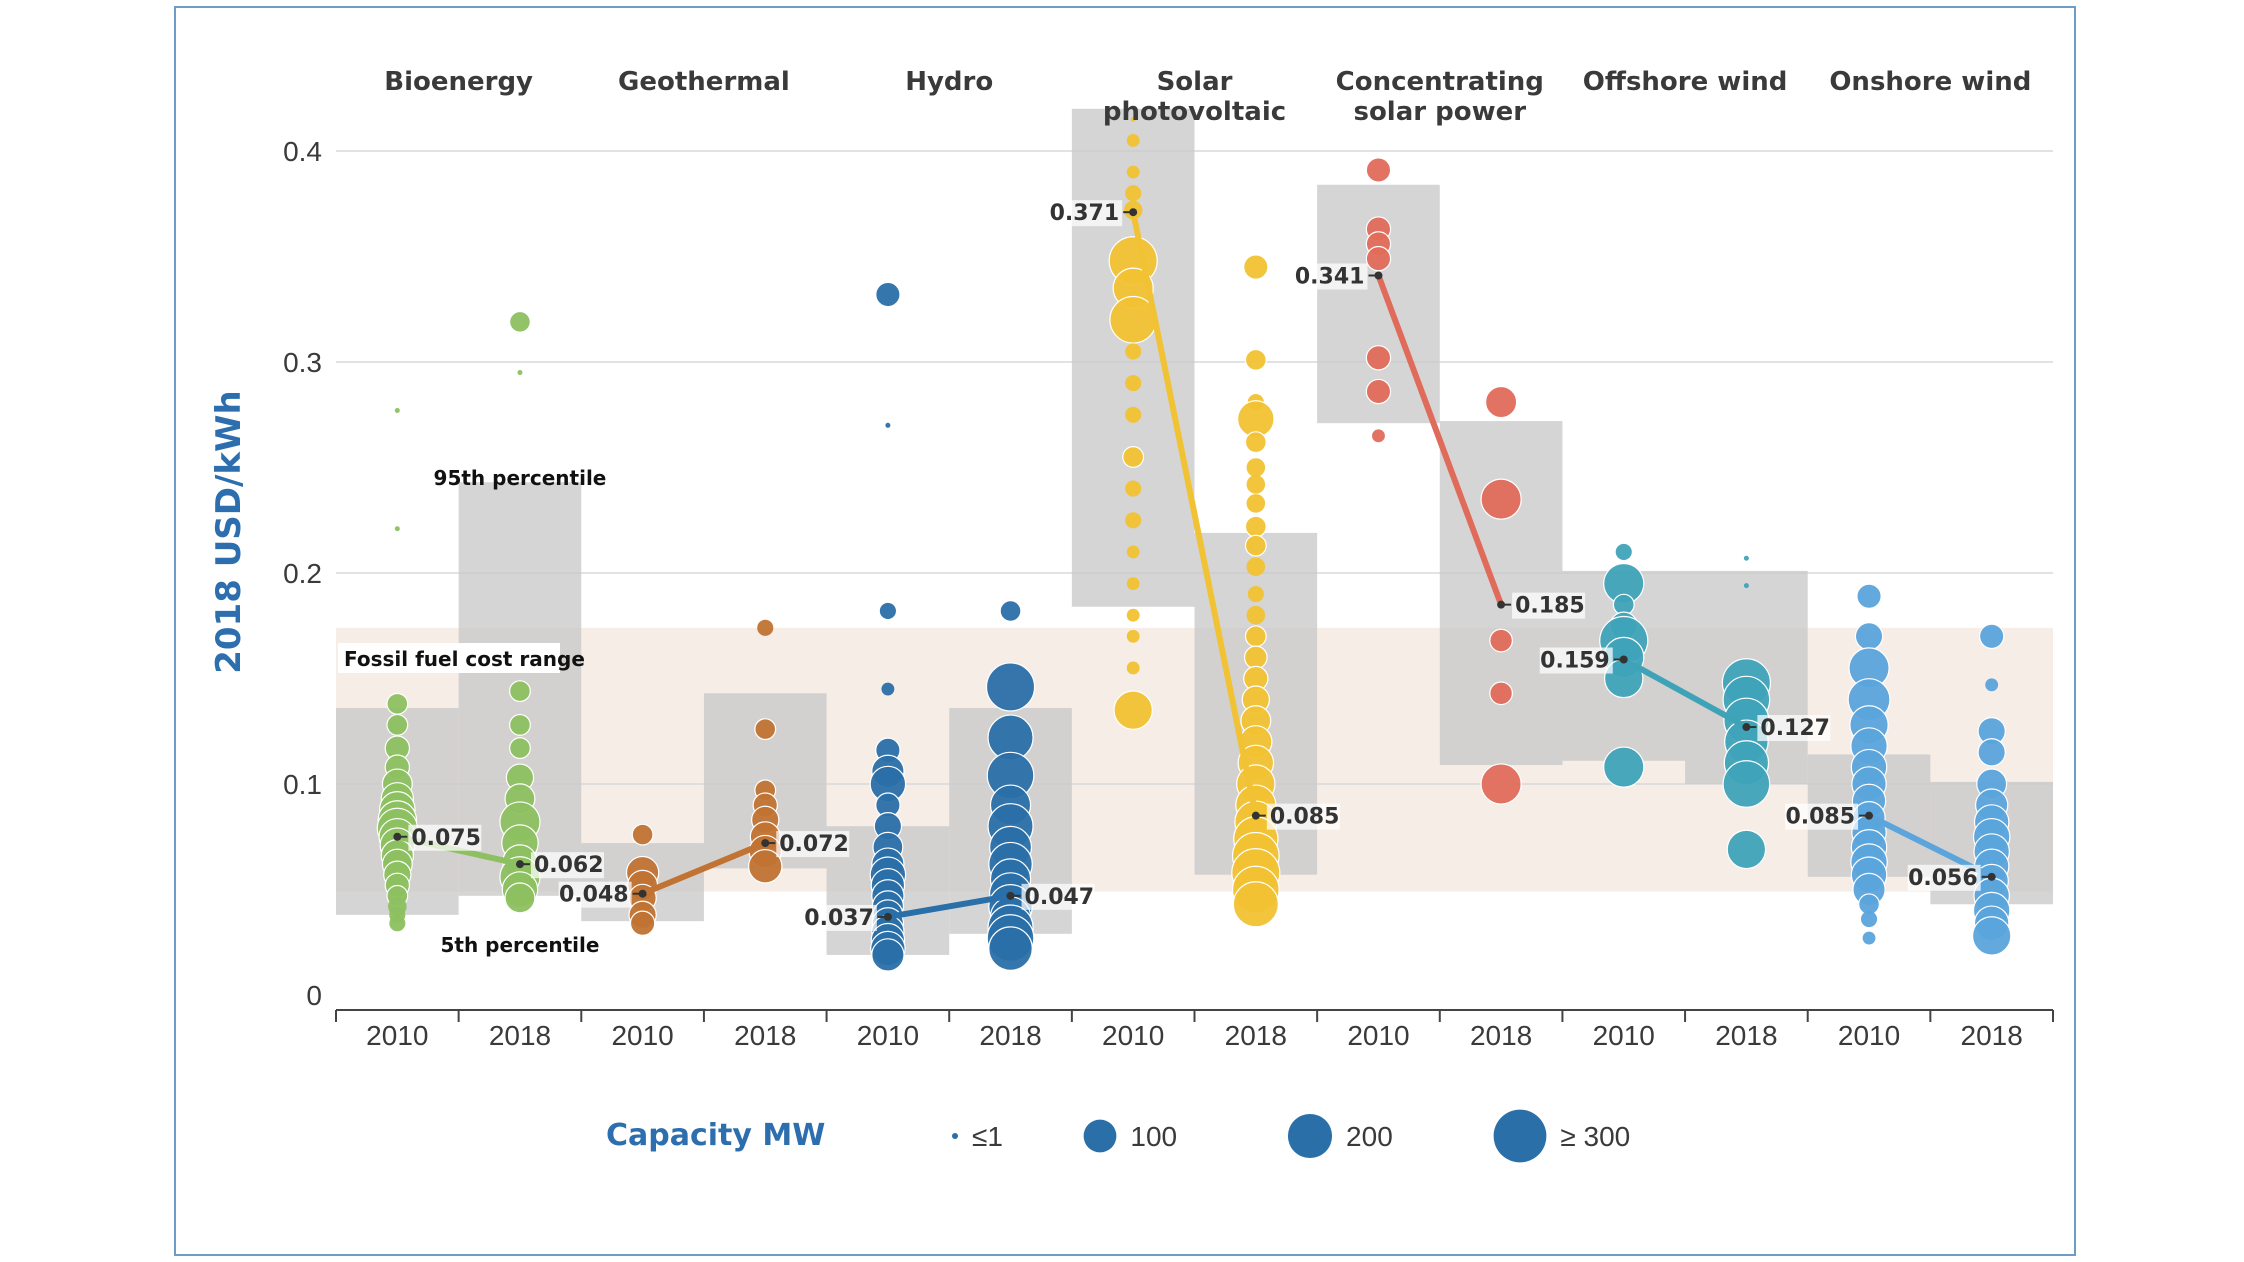  What do you see at coordinates (594, 895) in the screenshot?
I see `weighted-average-label: 0.048` at bounding box center [594, 895].